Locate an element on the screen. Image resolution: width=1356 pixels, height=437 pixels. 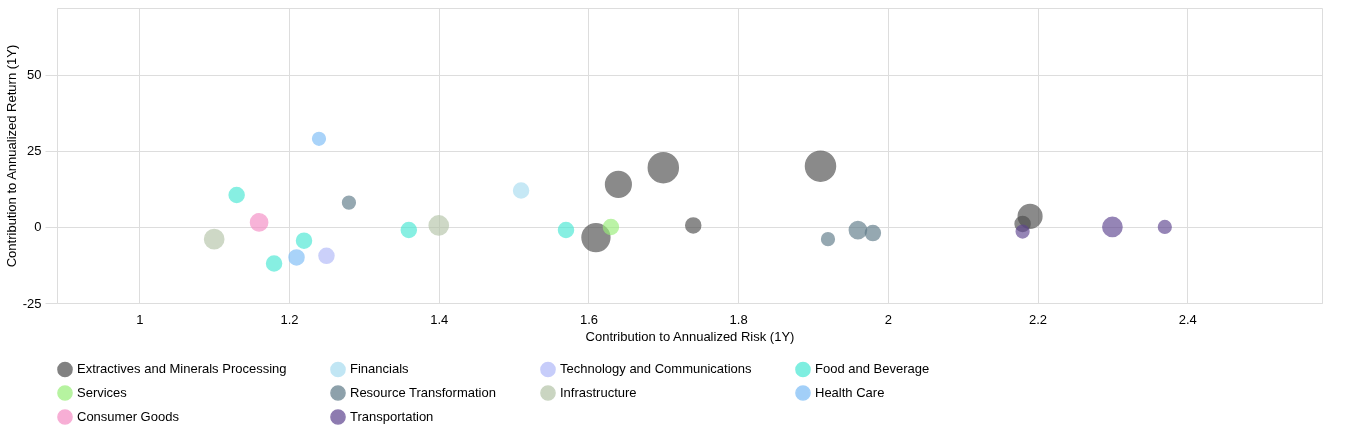
y-tick-label: -25 is located at coordinates (32, 303).